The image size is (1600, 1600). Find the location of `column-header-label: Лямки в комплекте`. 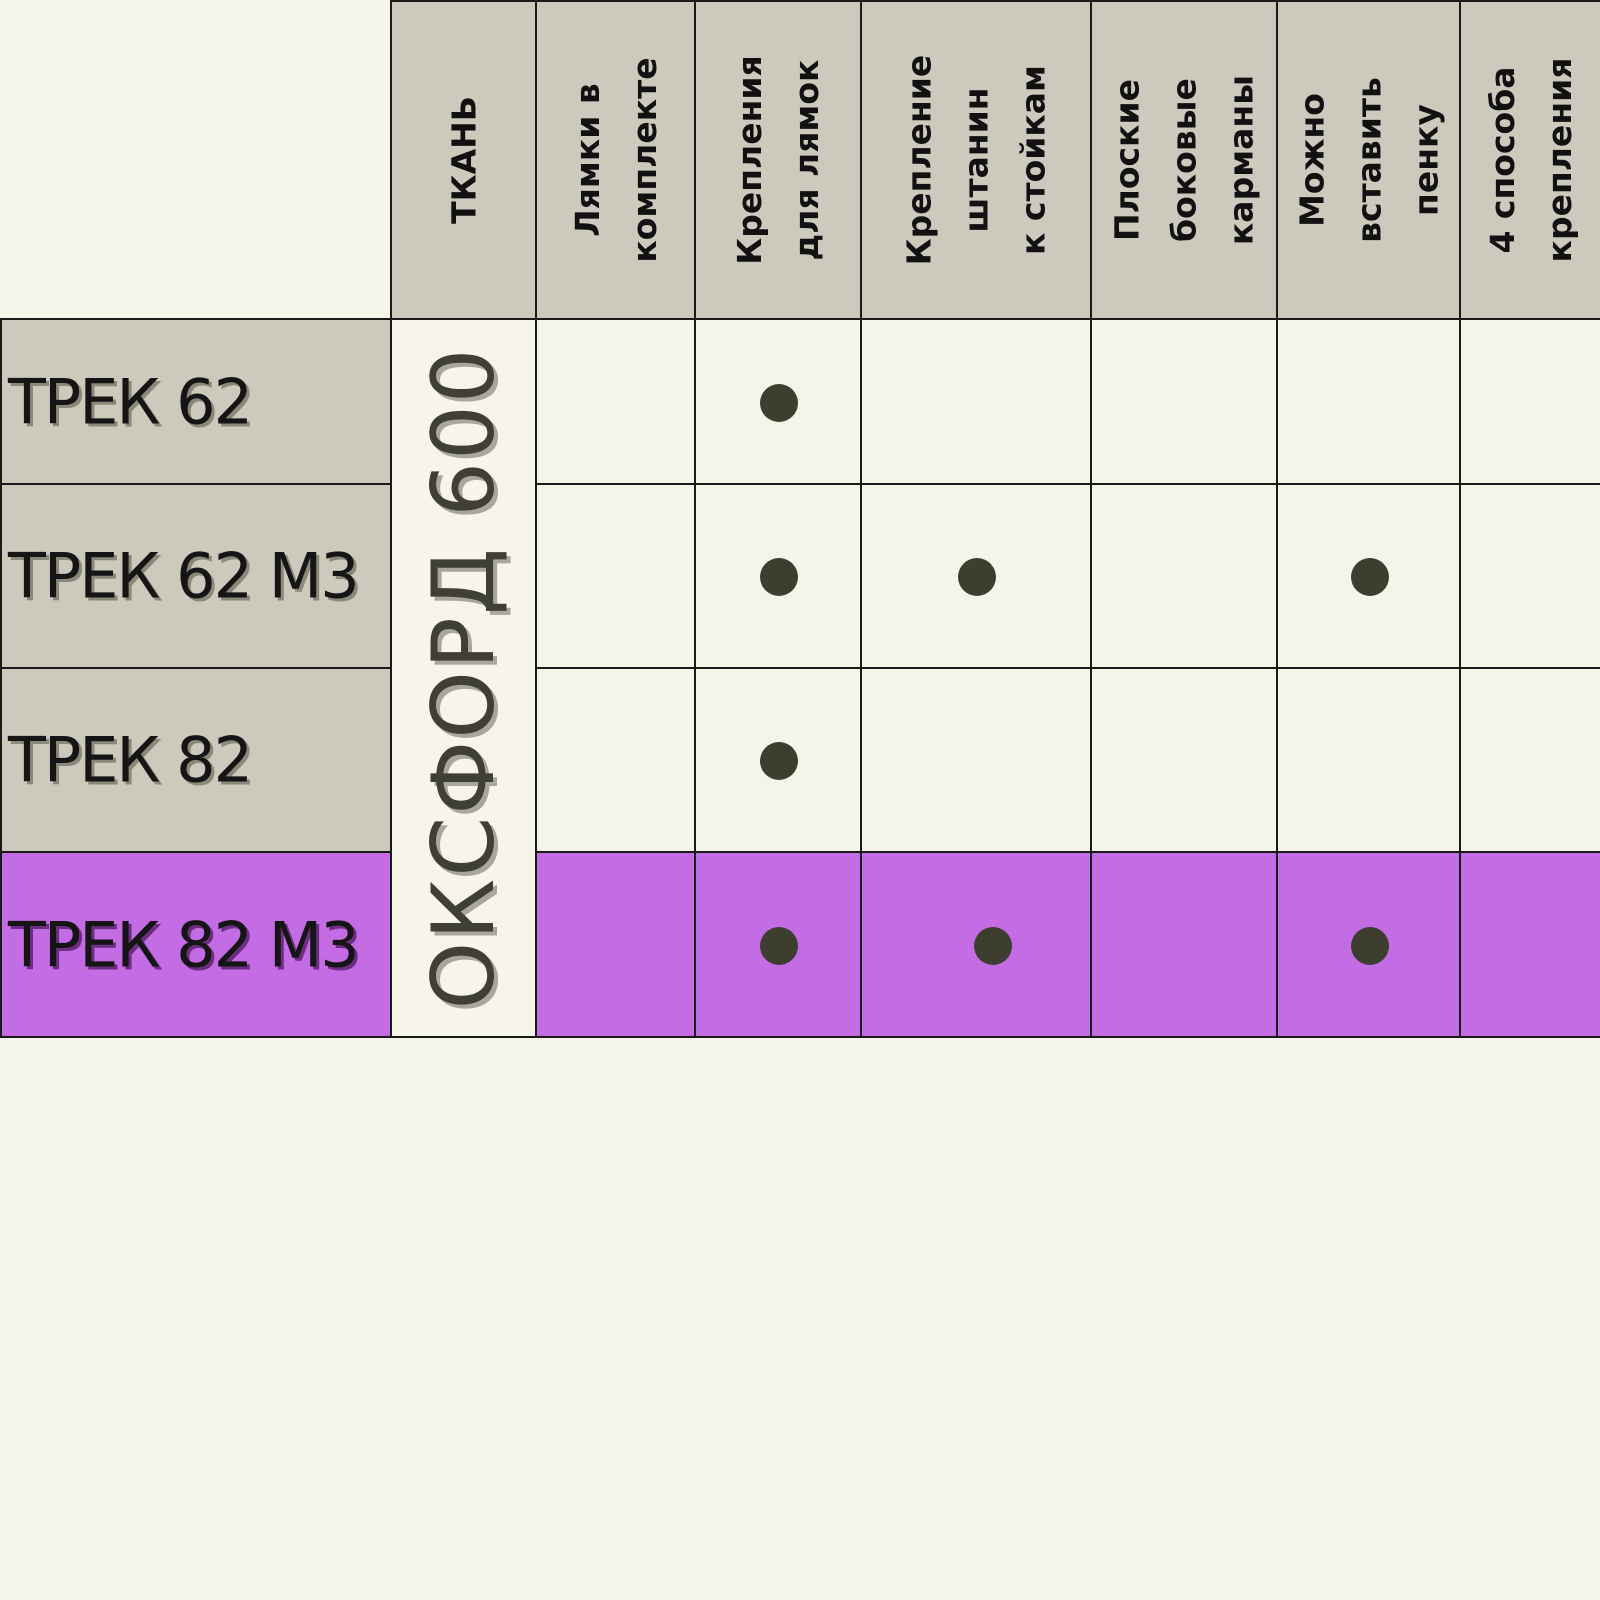

column-header-label: Лямки в комплекте is located at coordinates (615, 160).